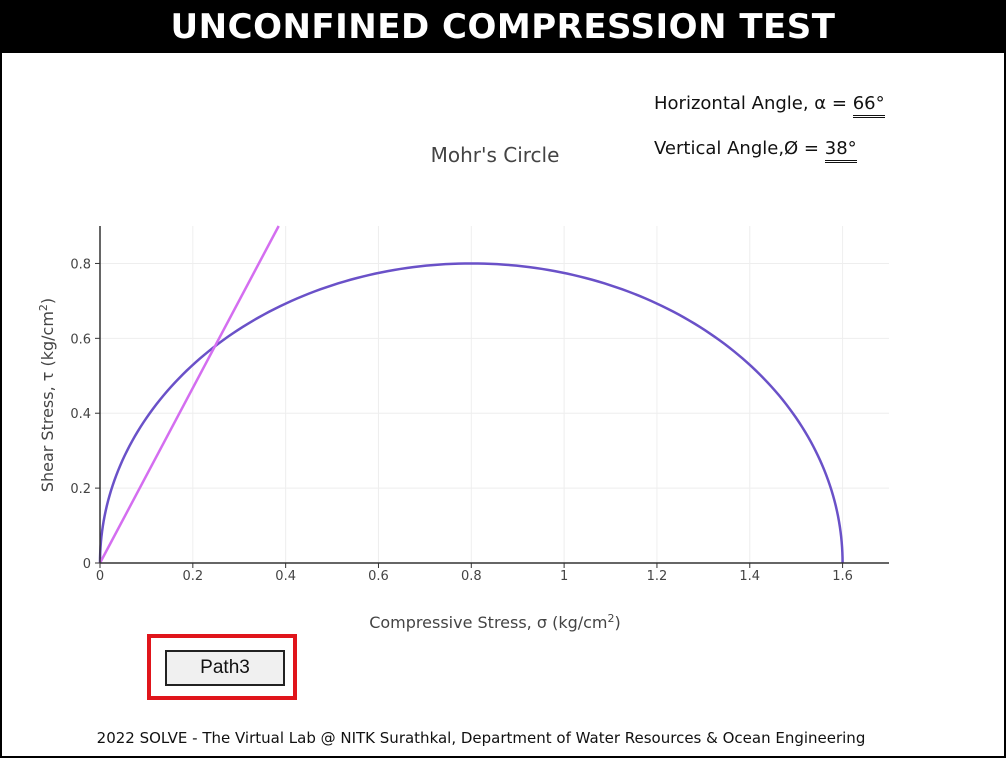 The width and height of the screenshot is (1006, 758). What do you see at coordinates (80, 264) in the screenshot?
I see `y-tick-label: 0.8` at bounding box center [80, 264].